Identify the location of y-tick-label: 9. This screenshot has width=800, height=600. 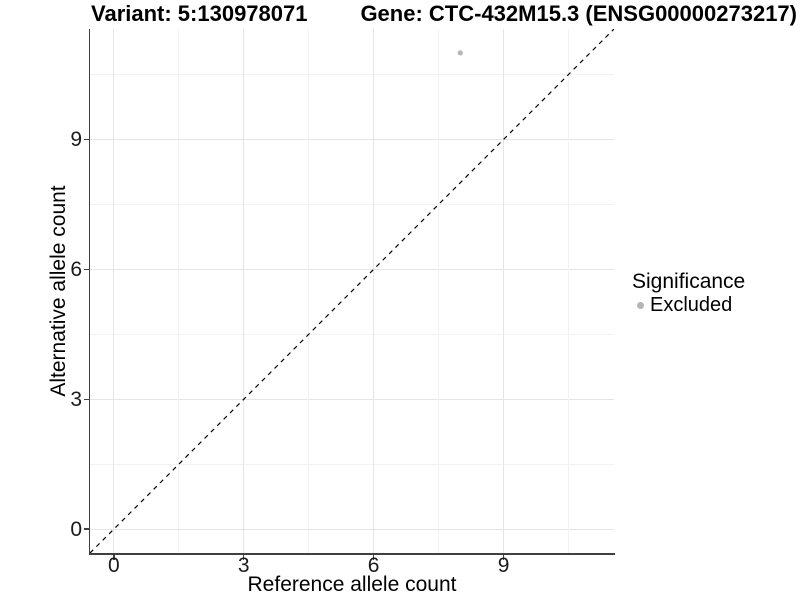
(76, 139).